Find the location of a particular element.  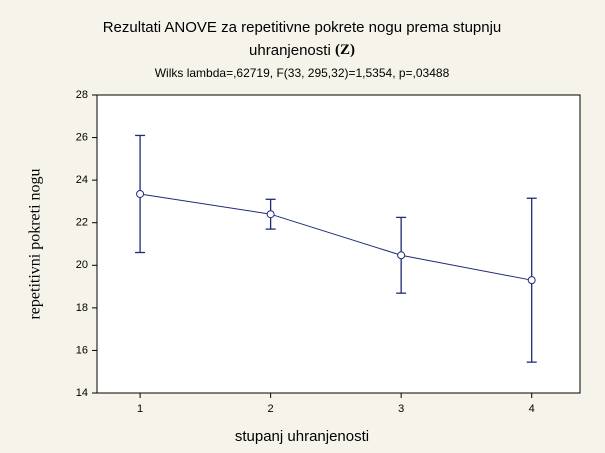

x-tick-label: 3 is located at coordinates (401, 409).